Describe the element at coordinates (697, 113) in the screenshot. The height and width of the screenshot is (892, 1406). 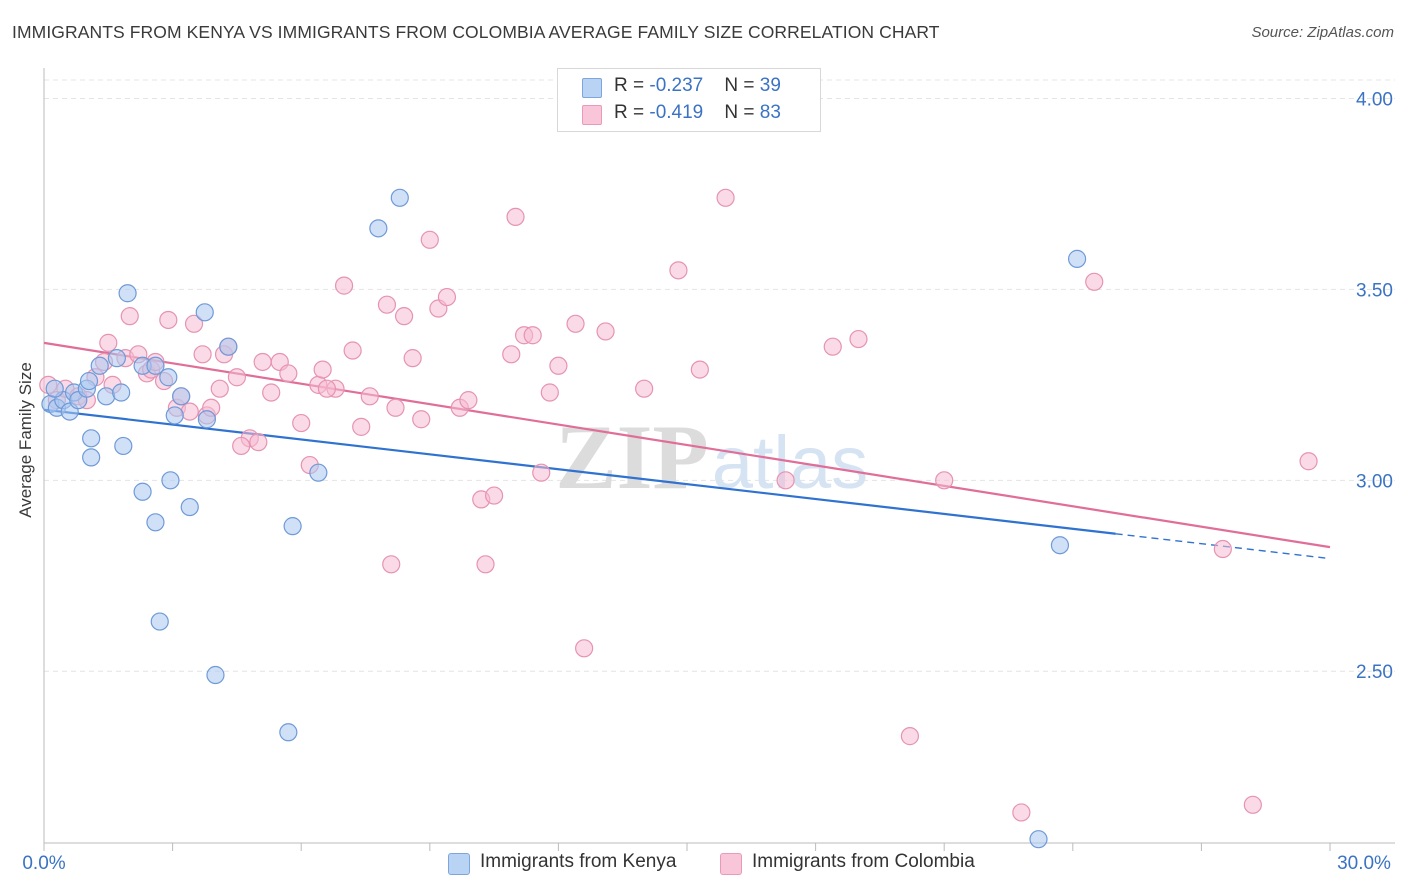
I see `legend-text-colombia: R = -0.419 N = 83` at that location.